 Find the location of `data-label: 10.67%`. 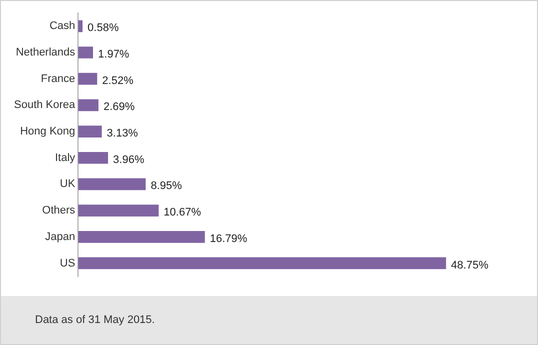

data-label: 10.67% is located at coordinates (183, 212).